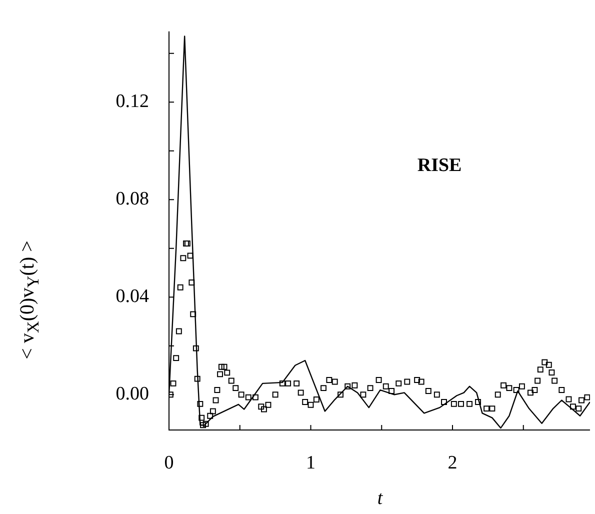  I want to click on annotation: RISE, so click(439, 165).